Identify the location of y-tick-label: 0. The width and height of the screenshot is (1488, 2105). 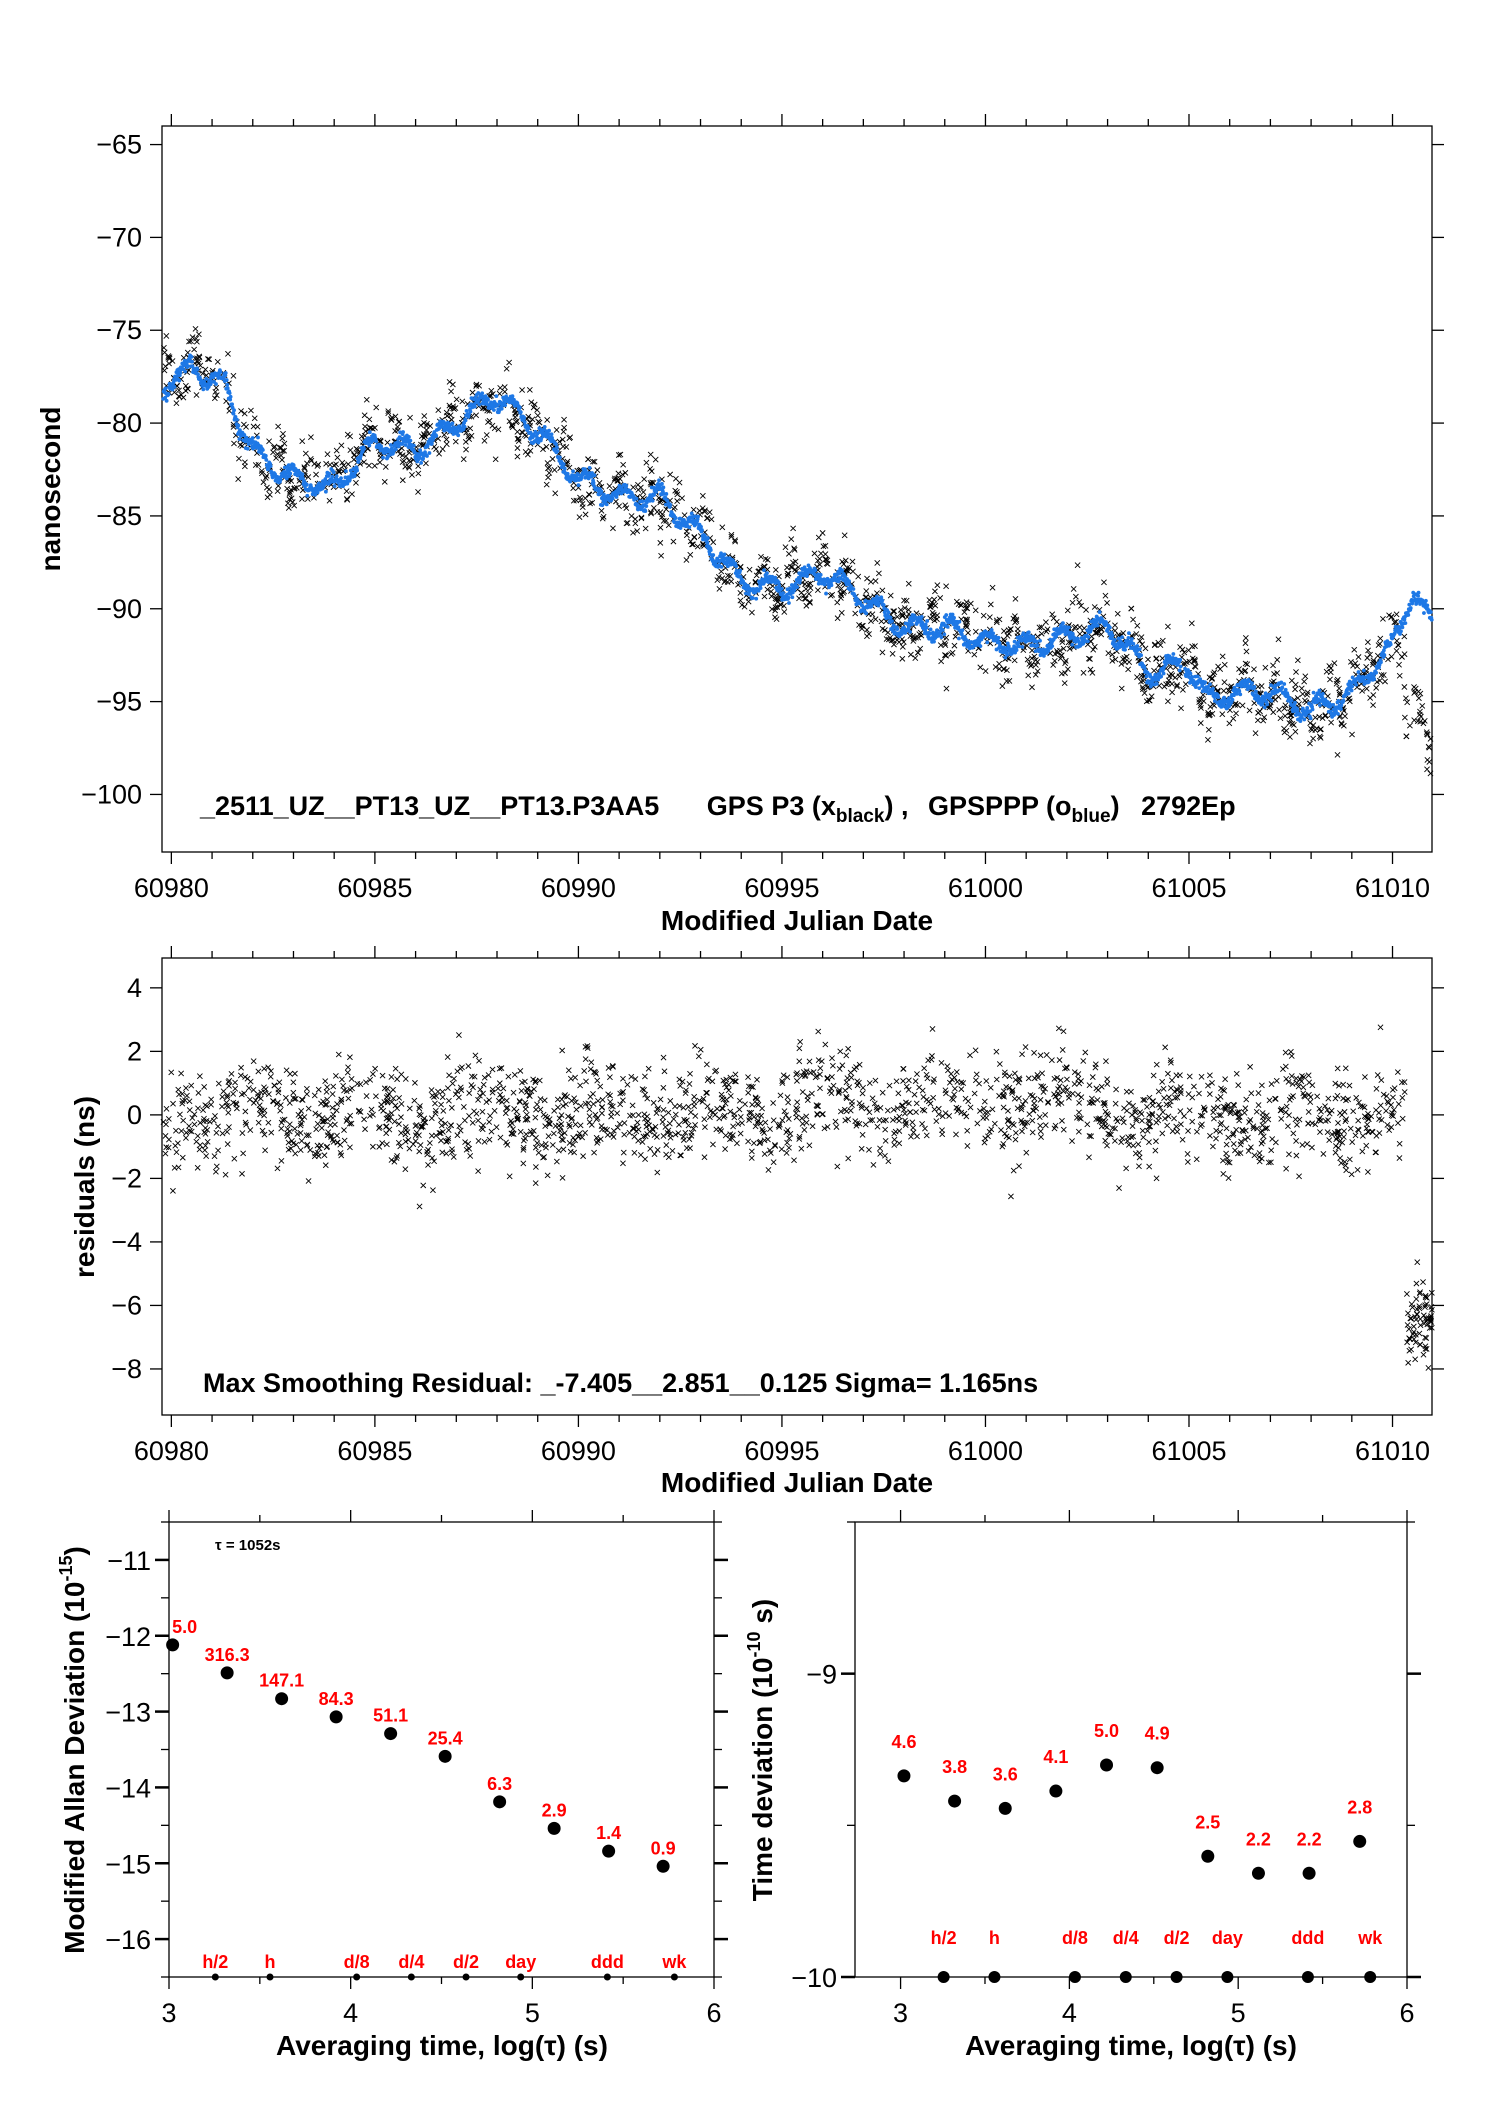
(134, 1115).